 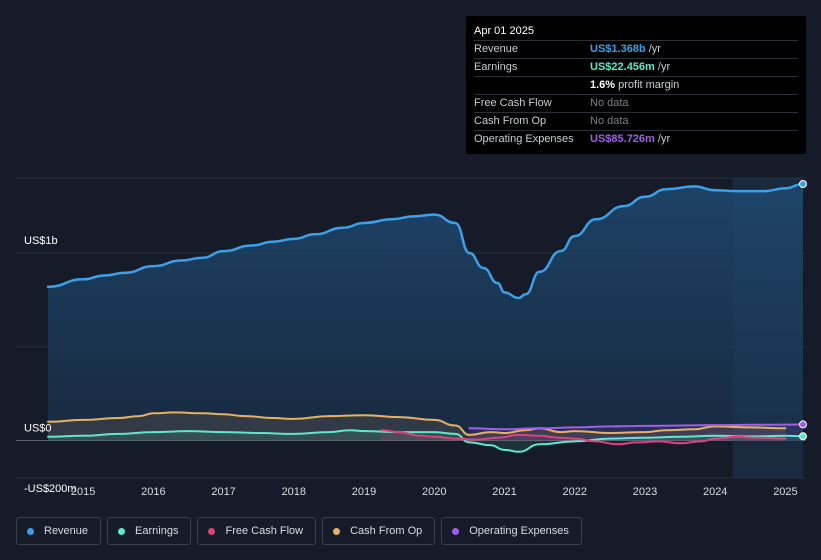 I want to click on earnings-endpoint, so click(x=803, y=436).